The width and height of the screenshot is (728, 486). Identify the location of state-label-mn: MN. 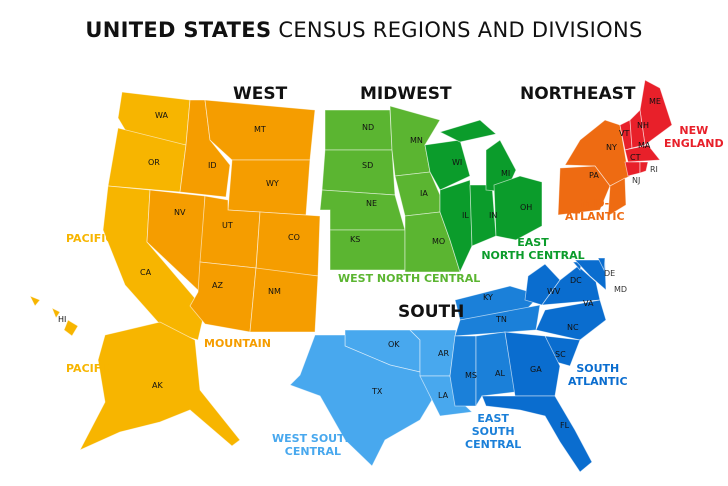
(416, 140).